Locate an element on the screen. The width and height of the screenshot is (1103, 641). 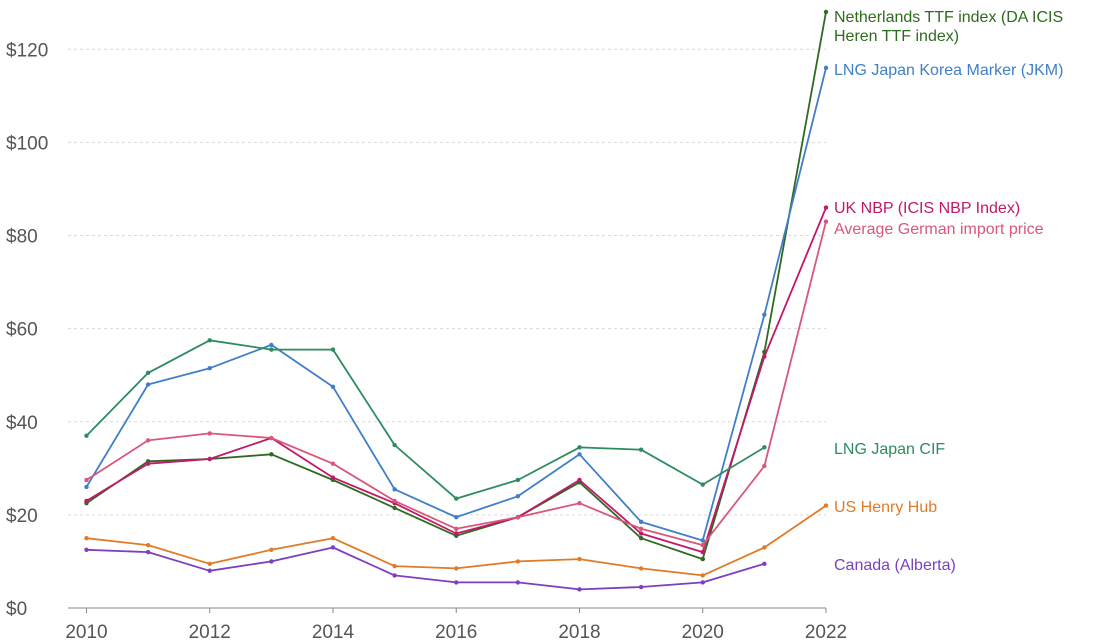
series-label: Average German import price is located at coordinates (939, 229).